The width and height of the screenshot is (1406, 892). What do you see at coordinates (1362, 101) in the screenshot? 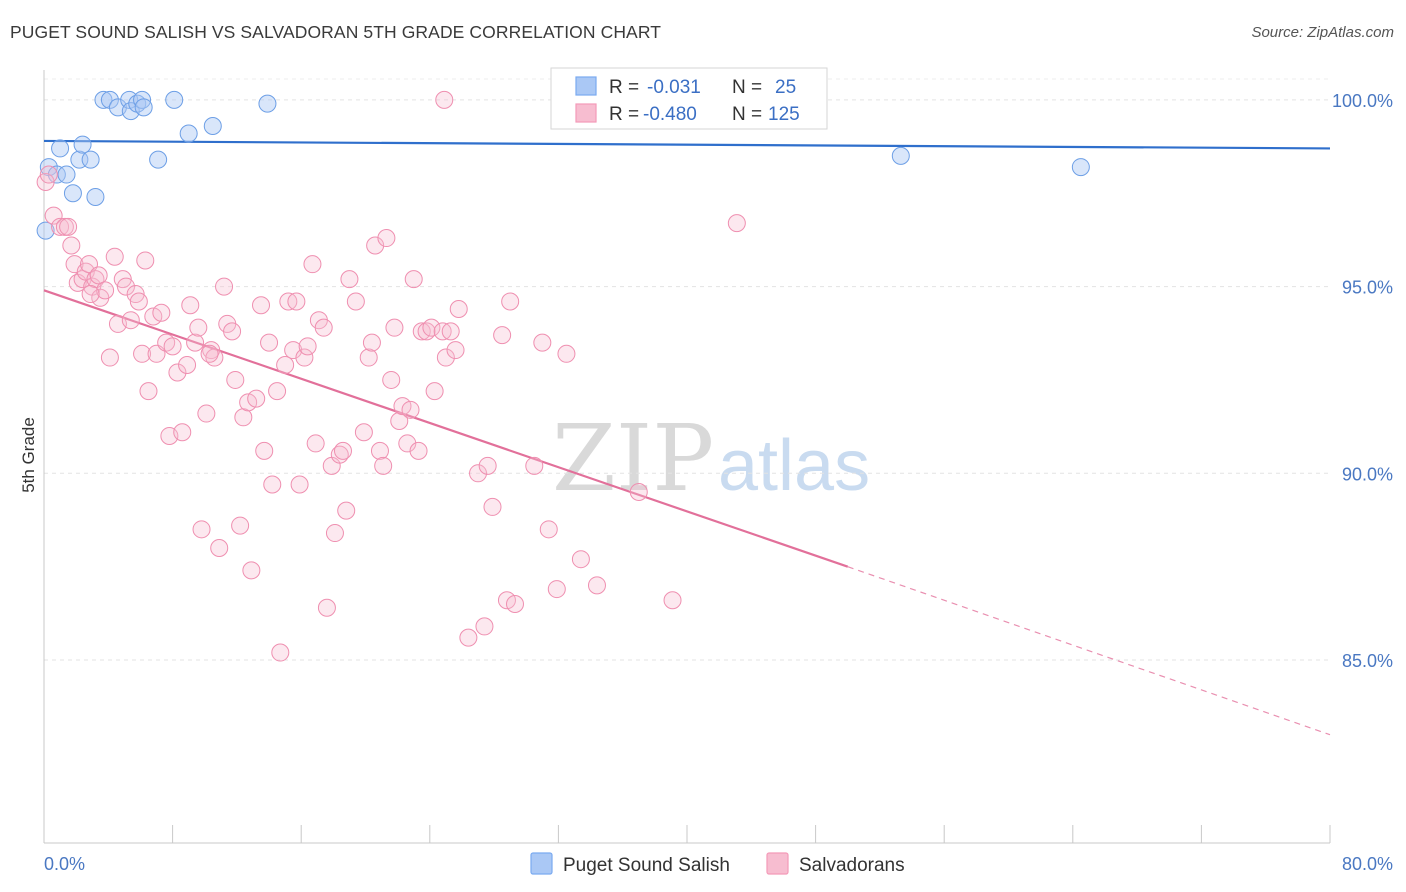
I see `y-tick-label: 100.0%` at bounding box center [1362, 101].